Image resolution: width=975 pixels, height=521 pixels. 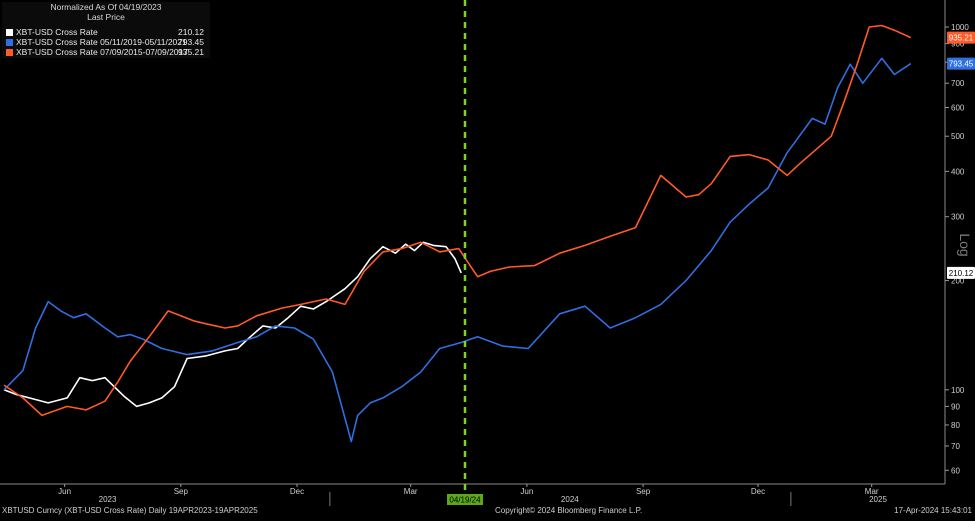 I want to click on legend-series-name: XBT-USD Cross Rate 05/11/2019-05/11/2021, so click(x=101, y=42).